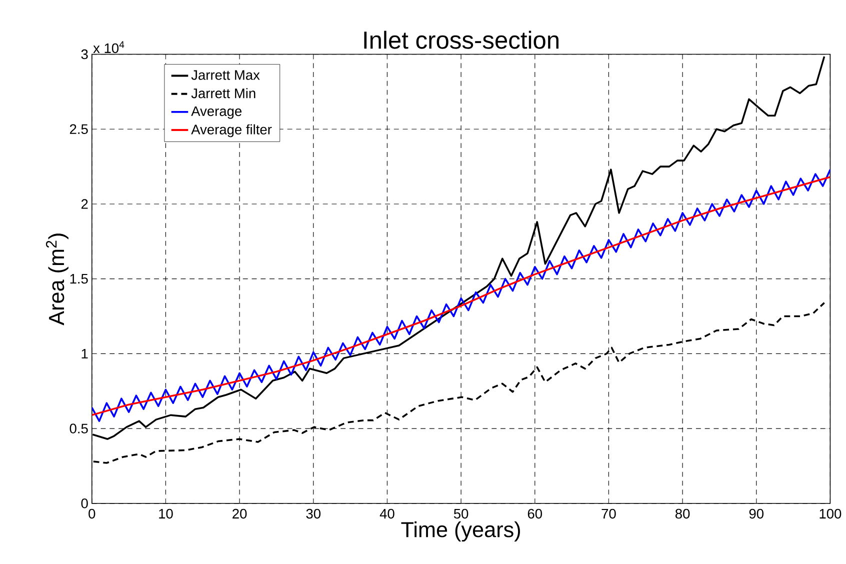 Image resolution: width=846 pixels, height=564 pixels. What do you see at coordinates (609, 514) in the screenshot?
I see `x-tick-label: 70` at bounding box center [609, 514].